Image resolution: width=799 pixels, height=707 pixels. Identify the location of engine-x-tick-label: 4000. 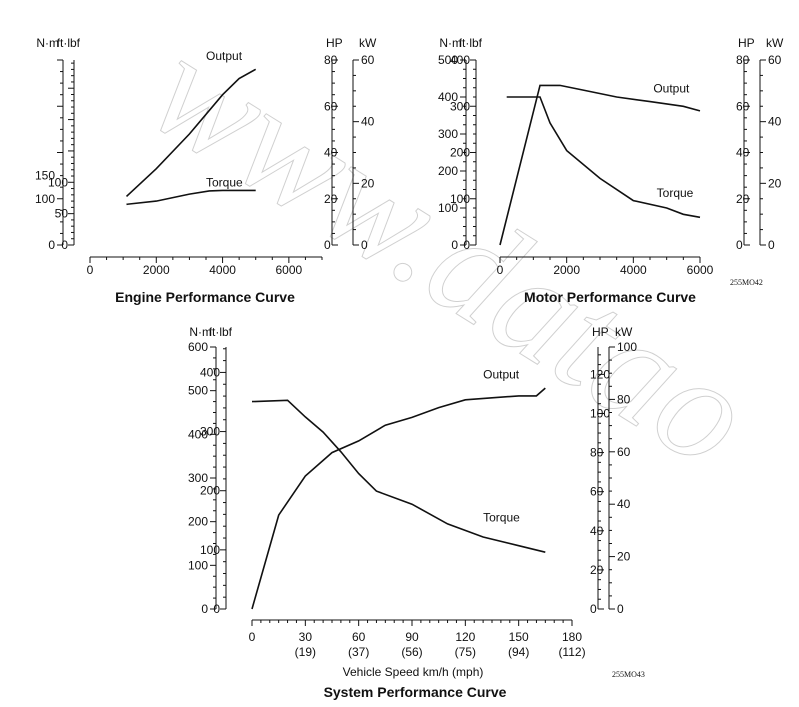
(222, 270).